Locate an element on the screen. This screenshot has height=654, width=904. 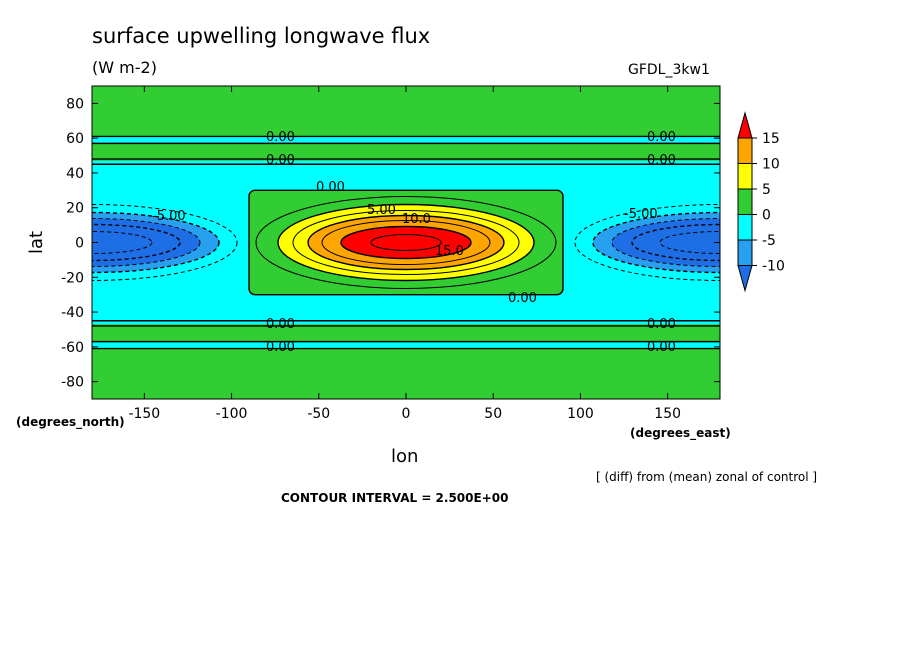
contour-label-8: 0.00 is located at coordinates (280, 137).